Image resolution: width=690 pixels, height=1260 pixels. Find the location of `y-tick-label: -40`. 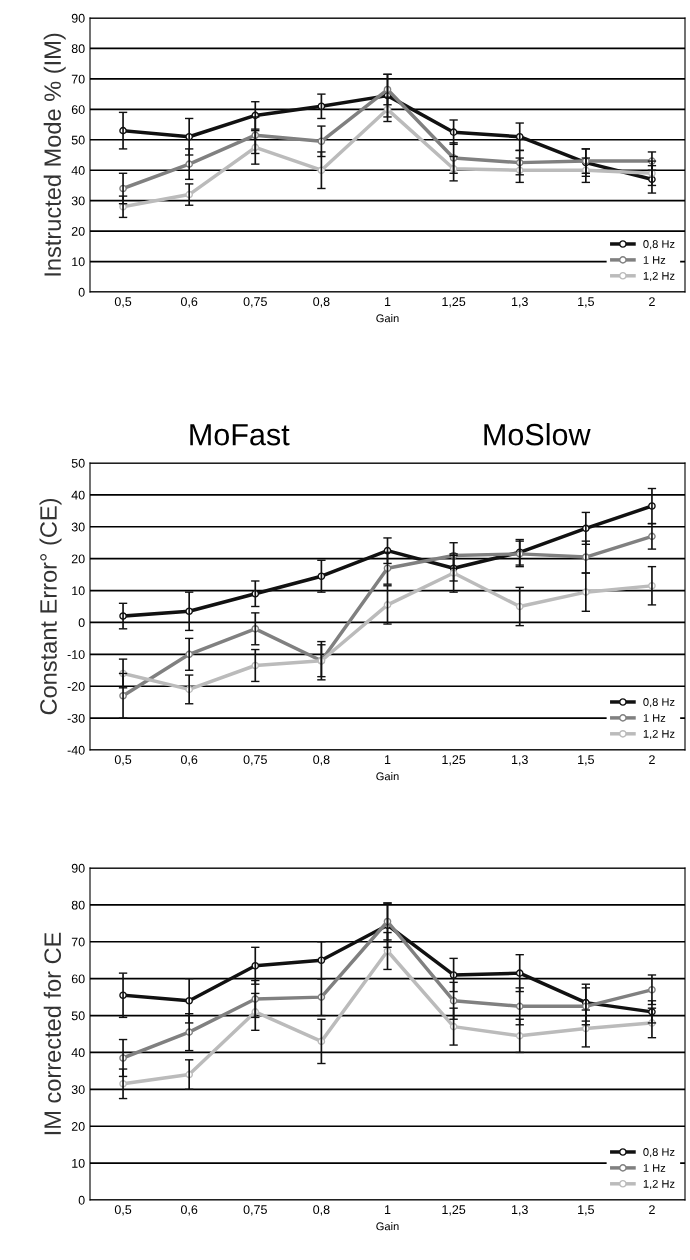

y-tick-label: -40 is located at coordinates (76, 750).